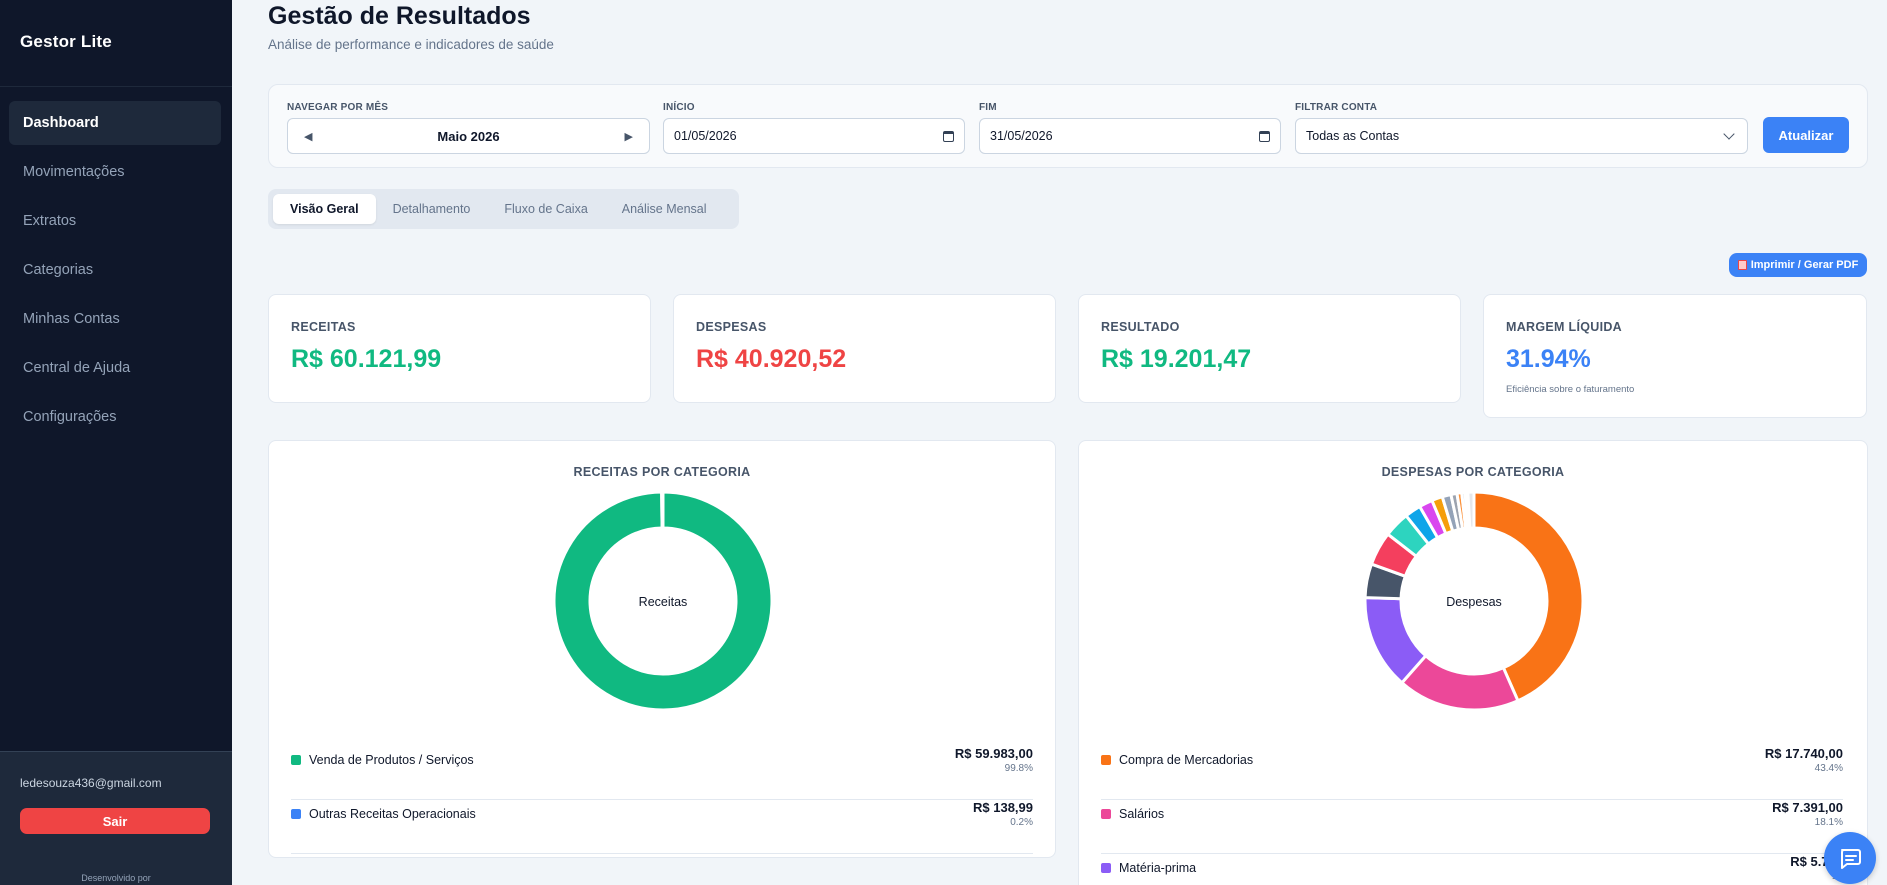 The image size is (1887, 885). Describe the element at coordinates (1140, 327) in the screenshot. I see `kpi-label: RESULTADO` at that location.